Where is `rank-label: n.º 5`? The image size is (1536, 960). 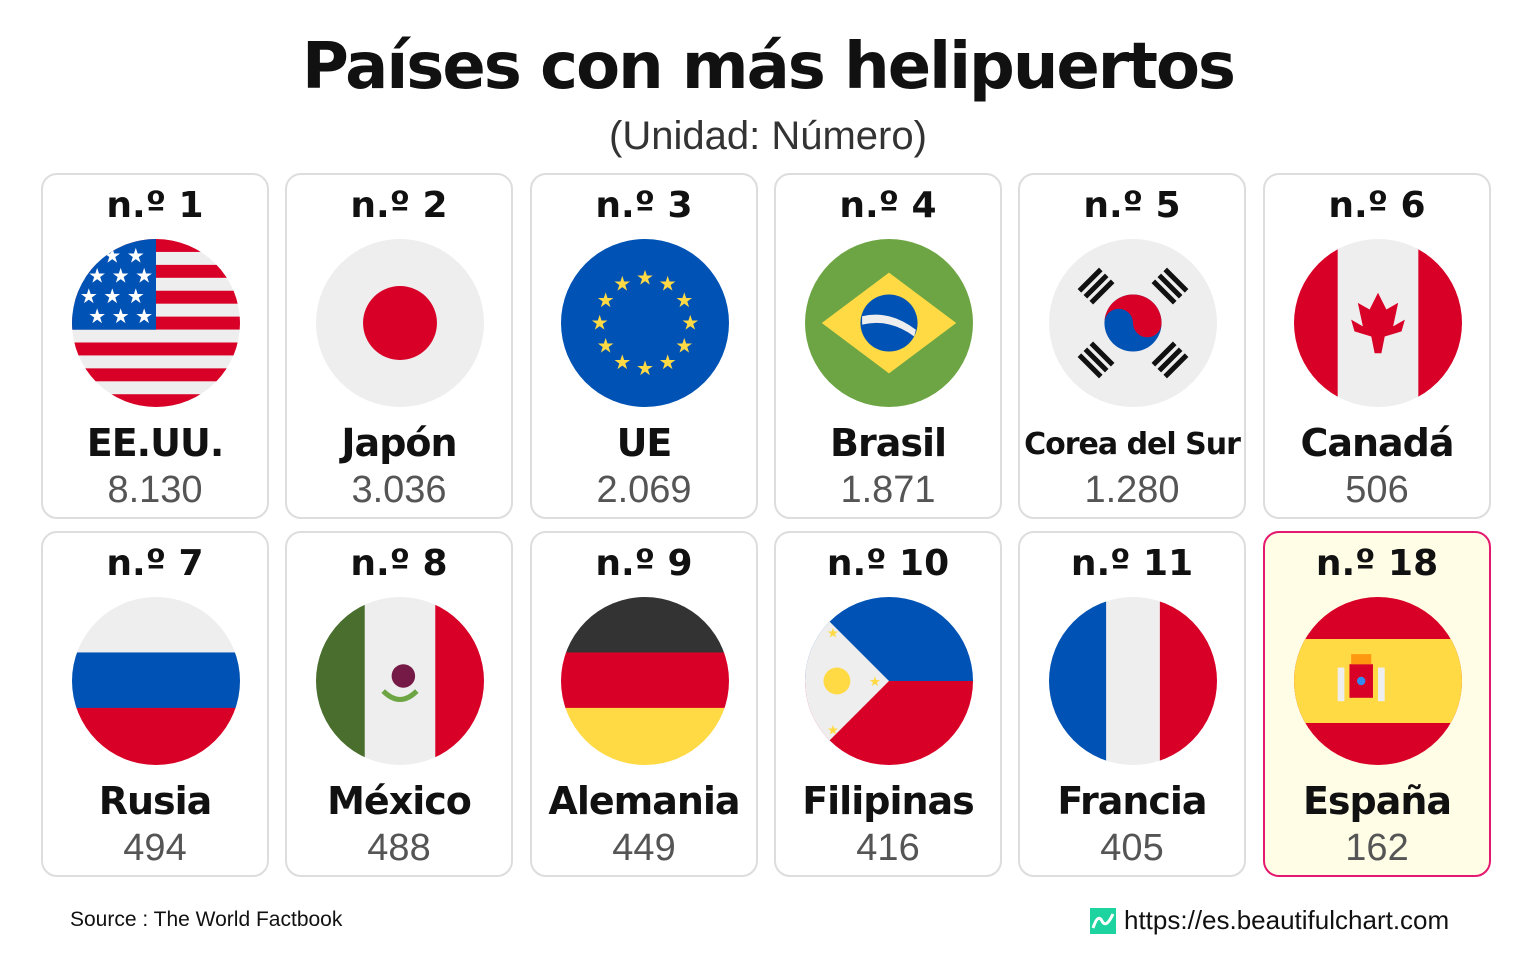 rank-label: n.º 5 is located at coordinates (1132, 205).